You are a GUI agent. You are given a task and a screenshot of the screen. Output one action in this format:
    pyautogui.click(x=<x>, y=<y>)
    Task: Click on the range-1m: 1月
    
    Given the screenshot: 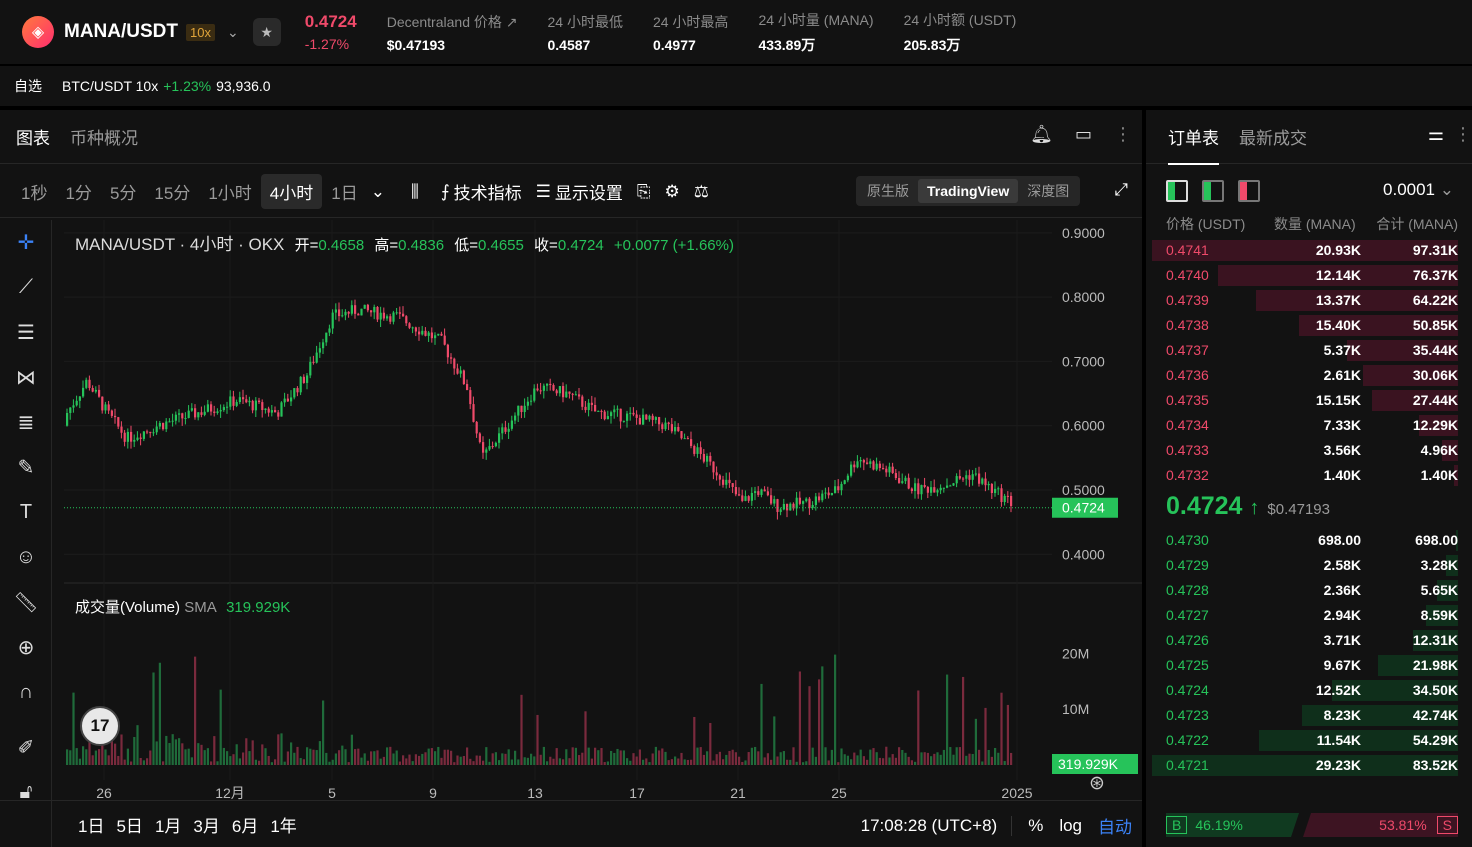 What is the action you would take?
    pyautogui.click(x=168, y=826)
    